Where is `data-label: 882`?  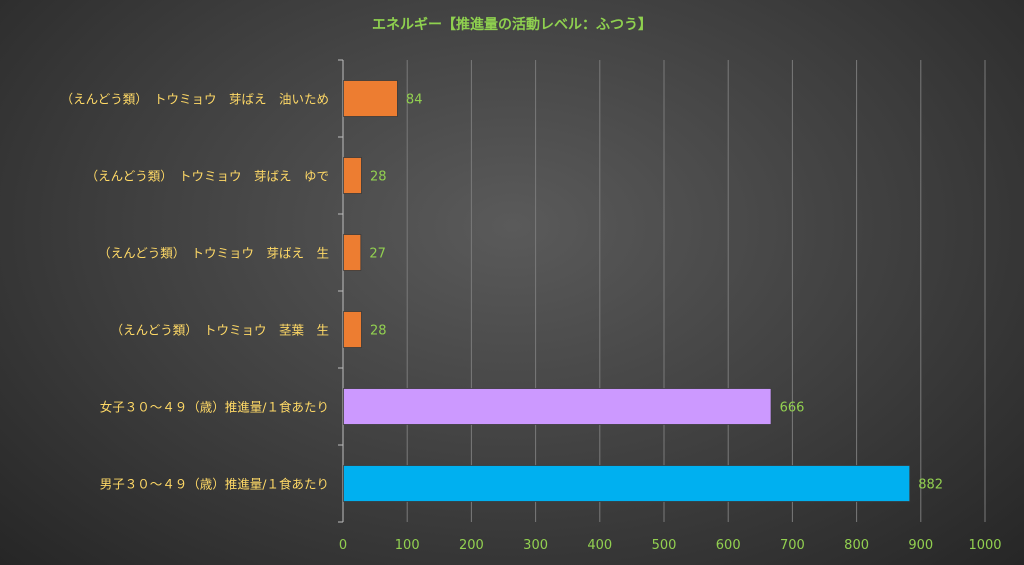 data-label: 882 is located at coordinates (930, 485).